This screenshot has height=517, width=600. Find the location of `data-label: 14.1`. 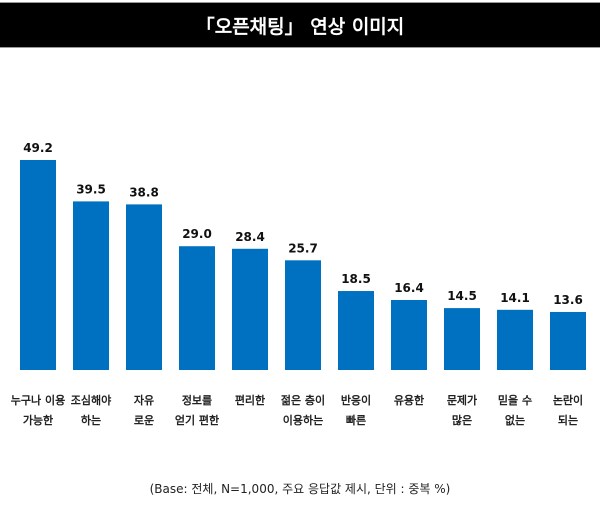

data-label: 14.1 is located at coordinates (515, 298).